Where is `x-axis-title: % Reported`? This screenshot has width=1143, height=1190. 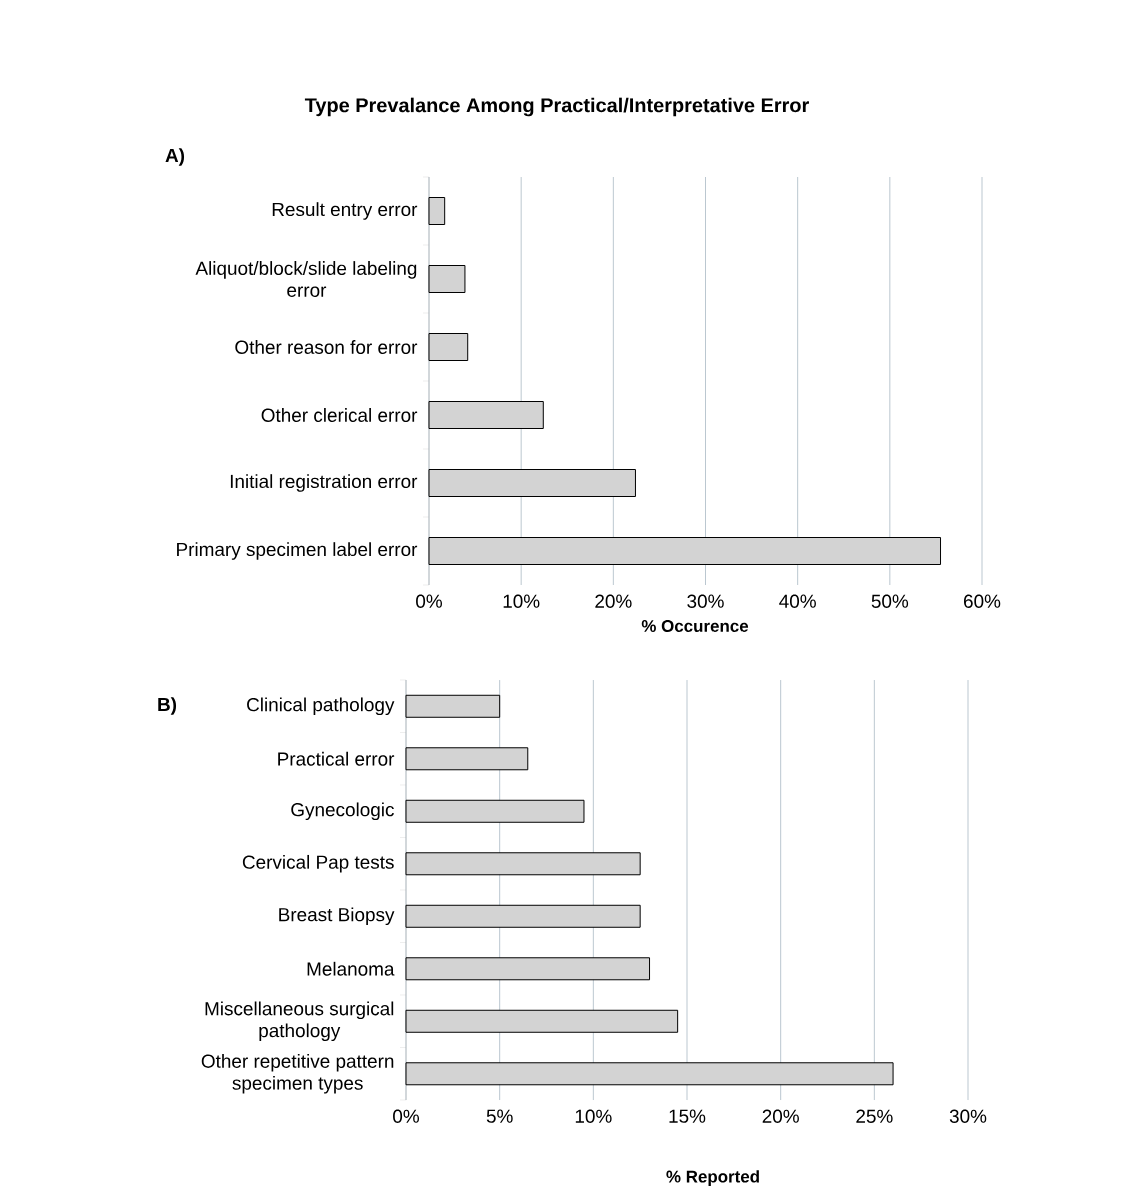 x-axis-title: % Reported is located at coordinates (712, 1178).